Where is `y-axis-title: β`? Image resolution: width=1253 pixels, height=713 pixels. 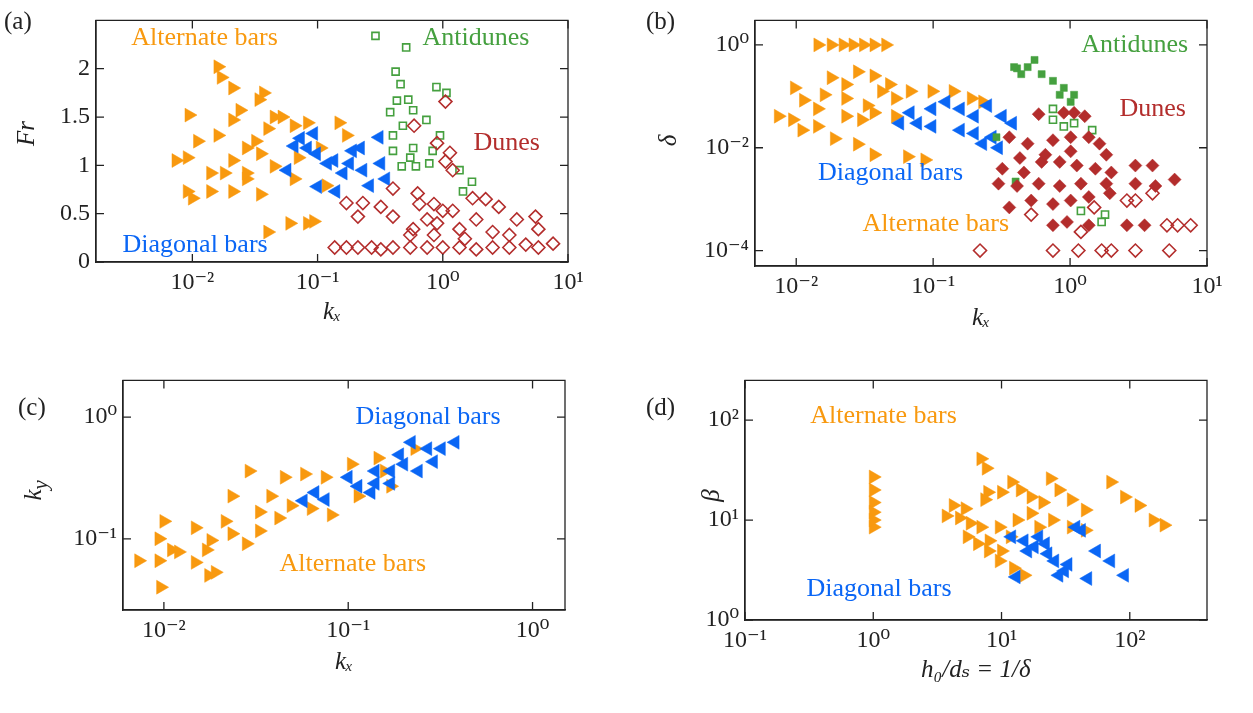 y-axis-title: β is located at coordinates (710, 495).